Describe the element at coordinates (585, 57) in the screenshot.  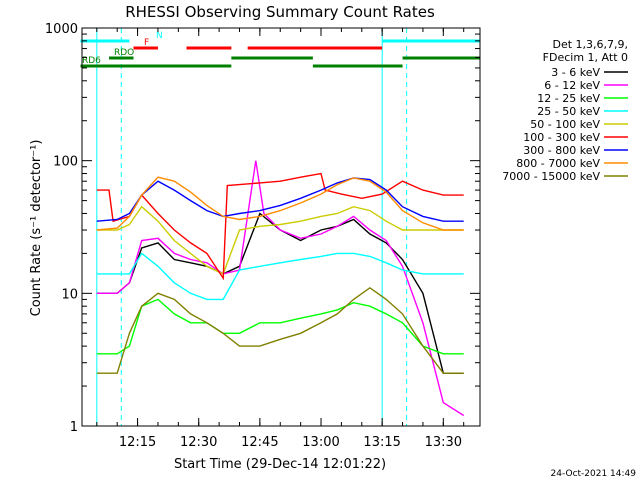
I see `legend-header-2: FDecim 1, Att 0` at that location.